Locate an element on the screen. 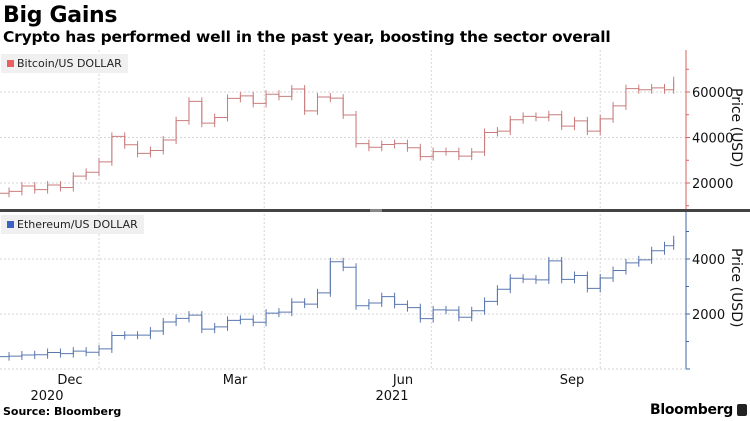 The image size is (750, 421). x-tick-label: Mar is located at coordinates (235, 380).